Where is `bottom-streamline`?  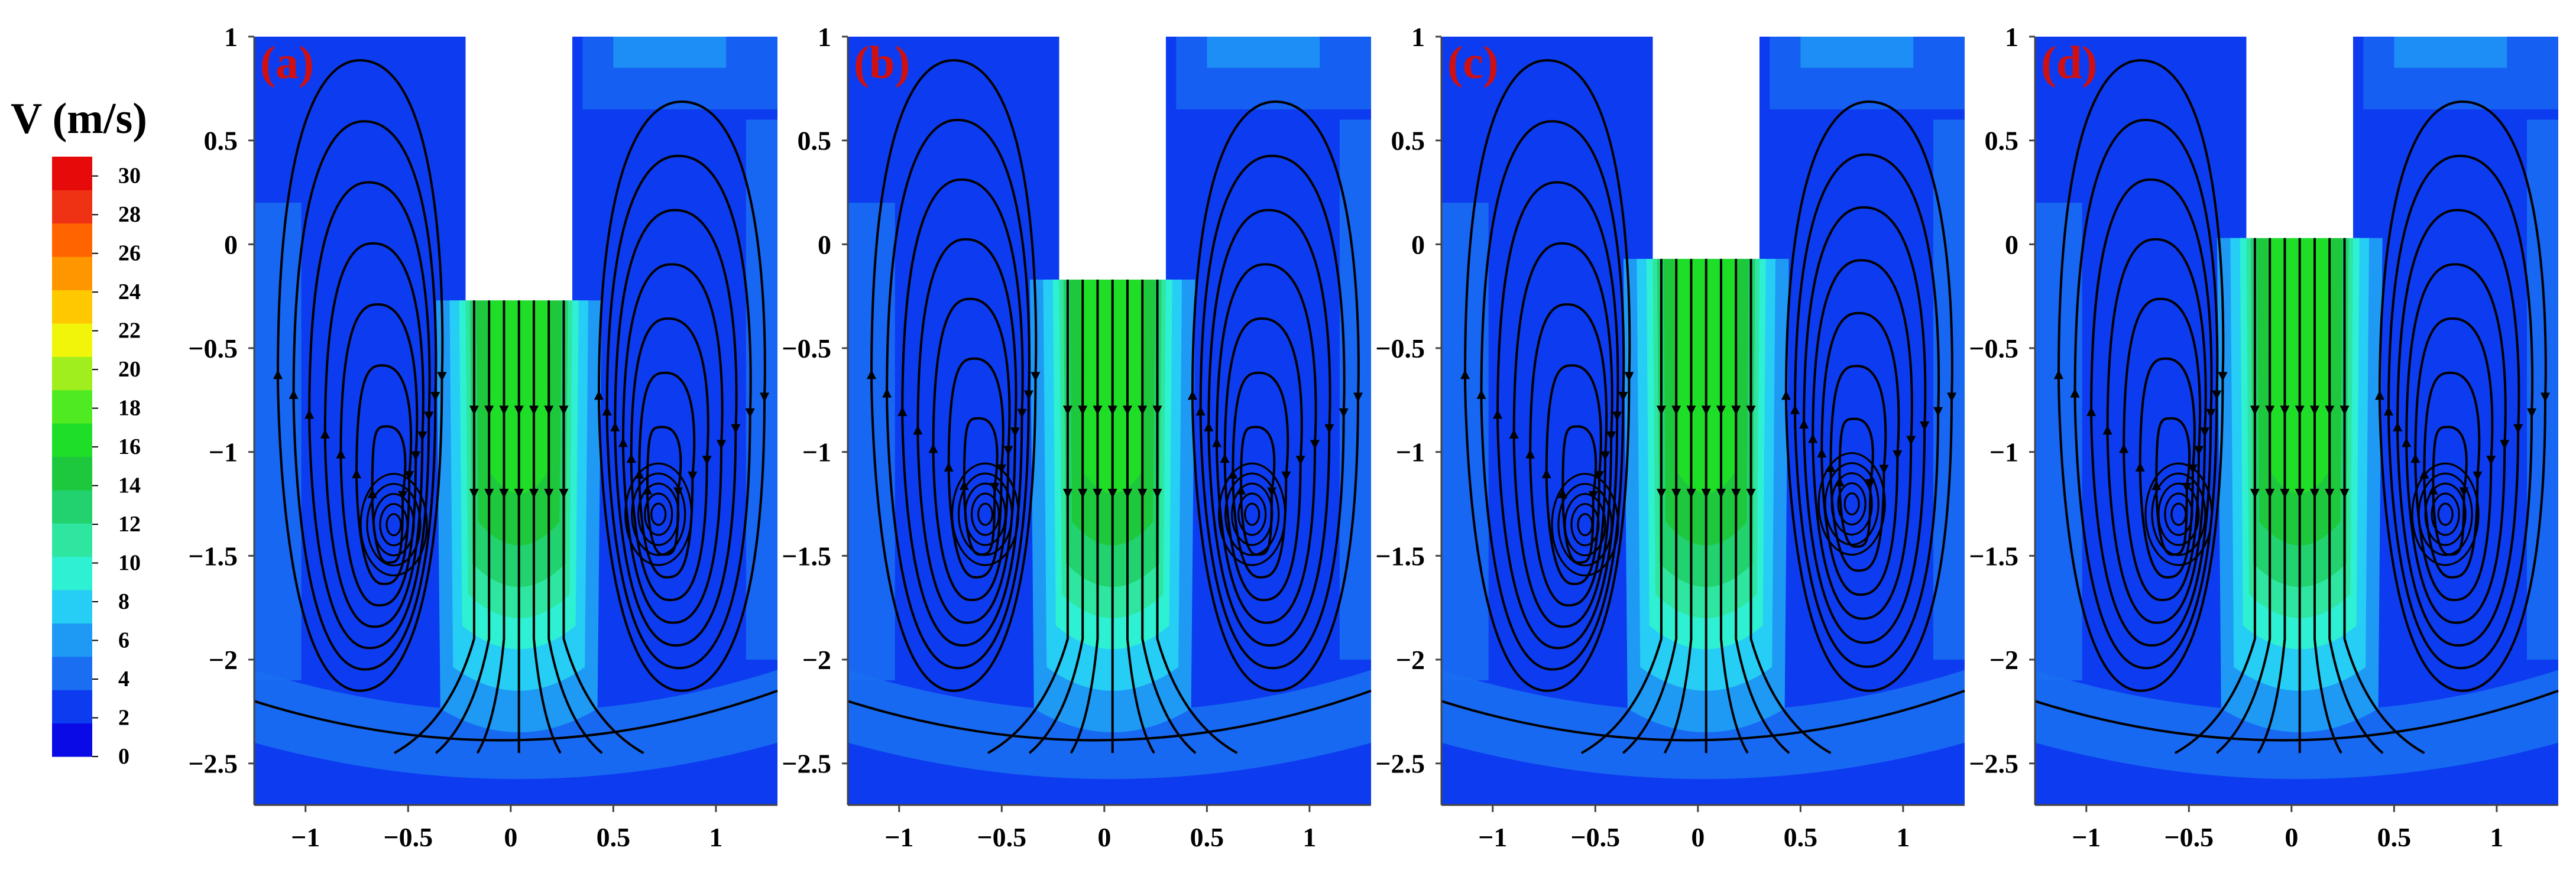 bottom-streamline is located at coordinates (516, 715).